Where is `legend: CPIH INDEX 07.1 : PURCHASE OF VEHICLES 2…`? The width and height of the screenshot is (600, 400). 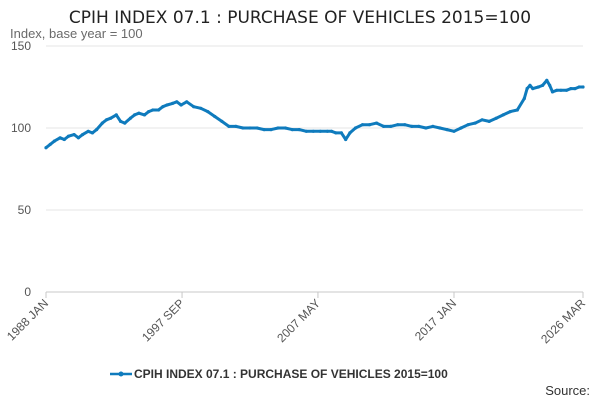 legend: CPIH INDEX 07.1 : PURCHASE OF VEHICLES 2… is located at coordinates (279, 374).